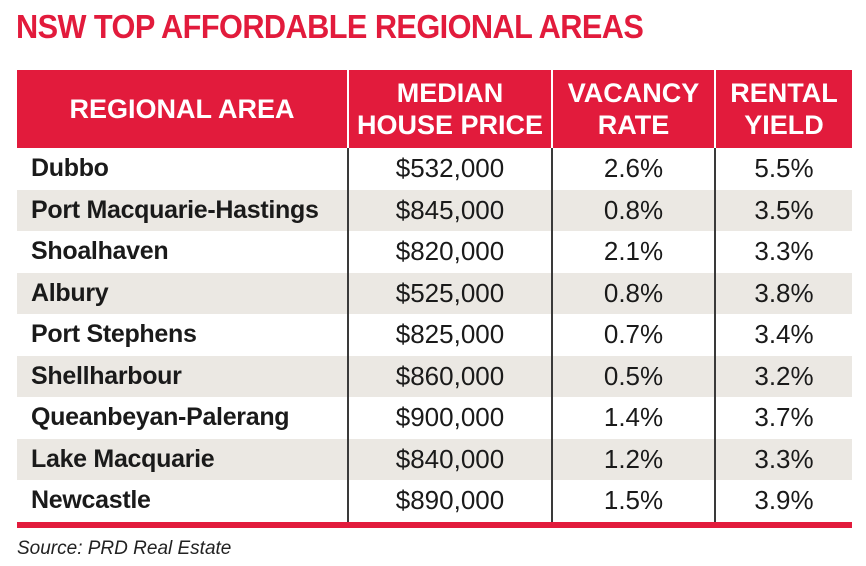 This screenshot has height=566, width=866. I want to click on cell-median-house-price: $825,000, so click(450, 335).